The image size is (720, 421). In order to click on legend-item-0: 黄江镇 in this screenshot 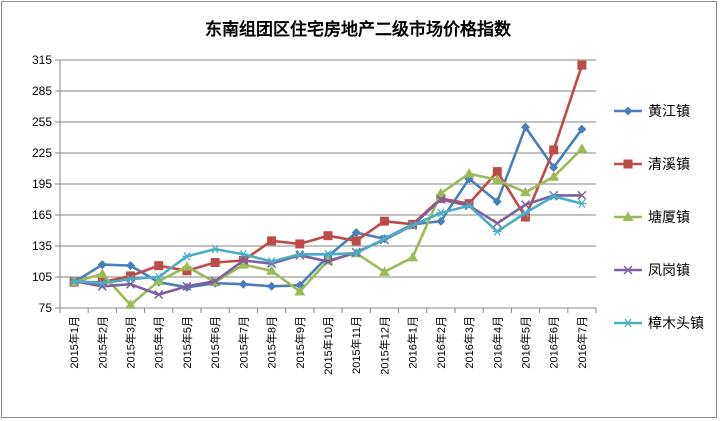, I will do `click(652, 111)`.